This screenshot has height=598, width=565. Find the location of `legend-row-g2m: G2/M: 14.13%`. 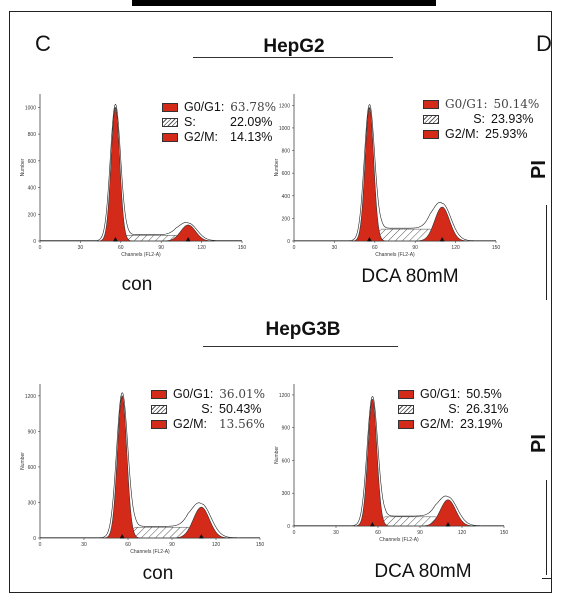

legend-row-g2m: G2/M: 14.13% is located at coordinates (219, 137).